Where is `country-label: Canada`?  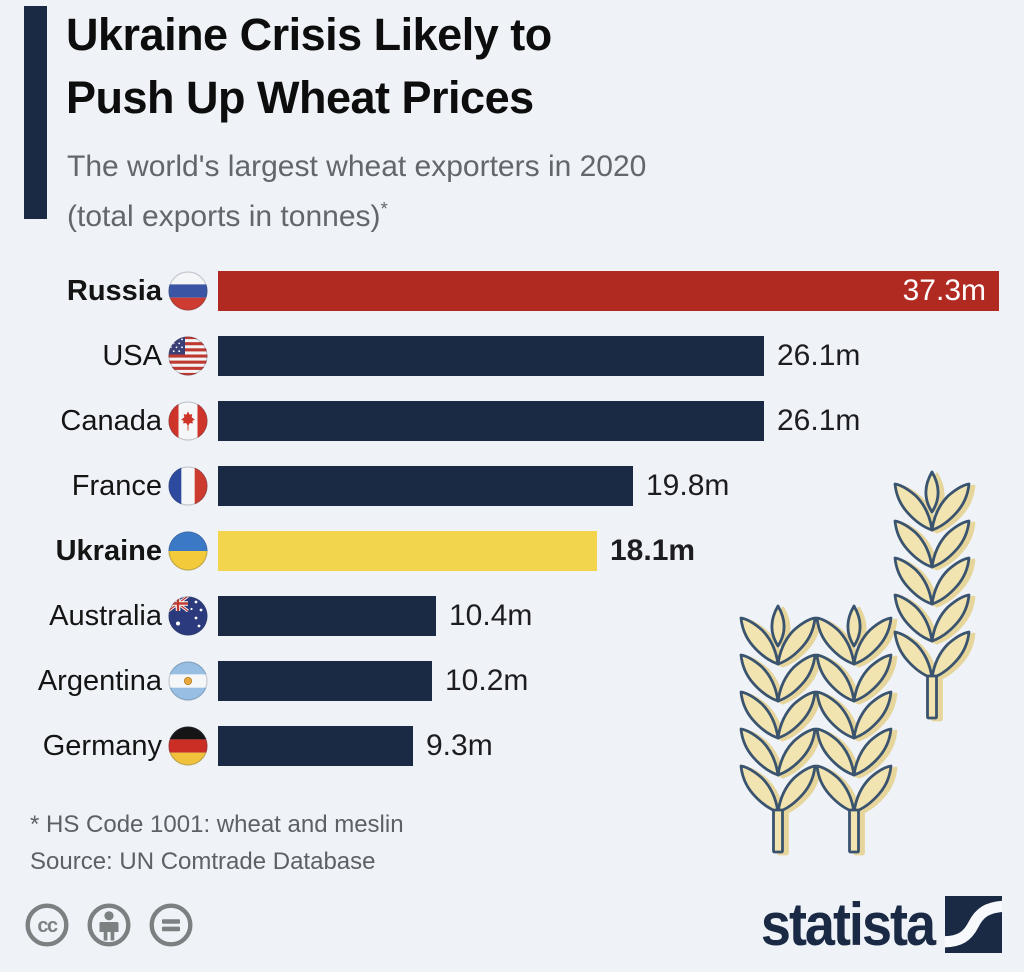 country-label: Canada is located at coordinates (111, 420).